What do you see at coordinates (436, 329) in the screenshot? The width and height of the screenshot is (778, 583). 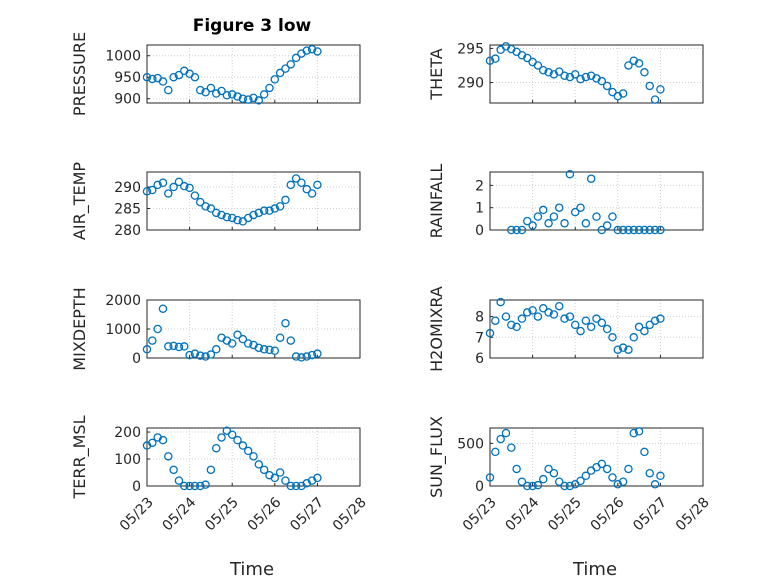 I see `y-axis-label: H2OMIXRA` at bounding box center [436, 329].